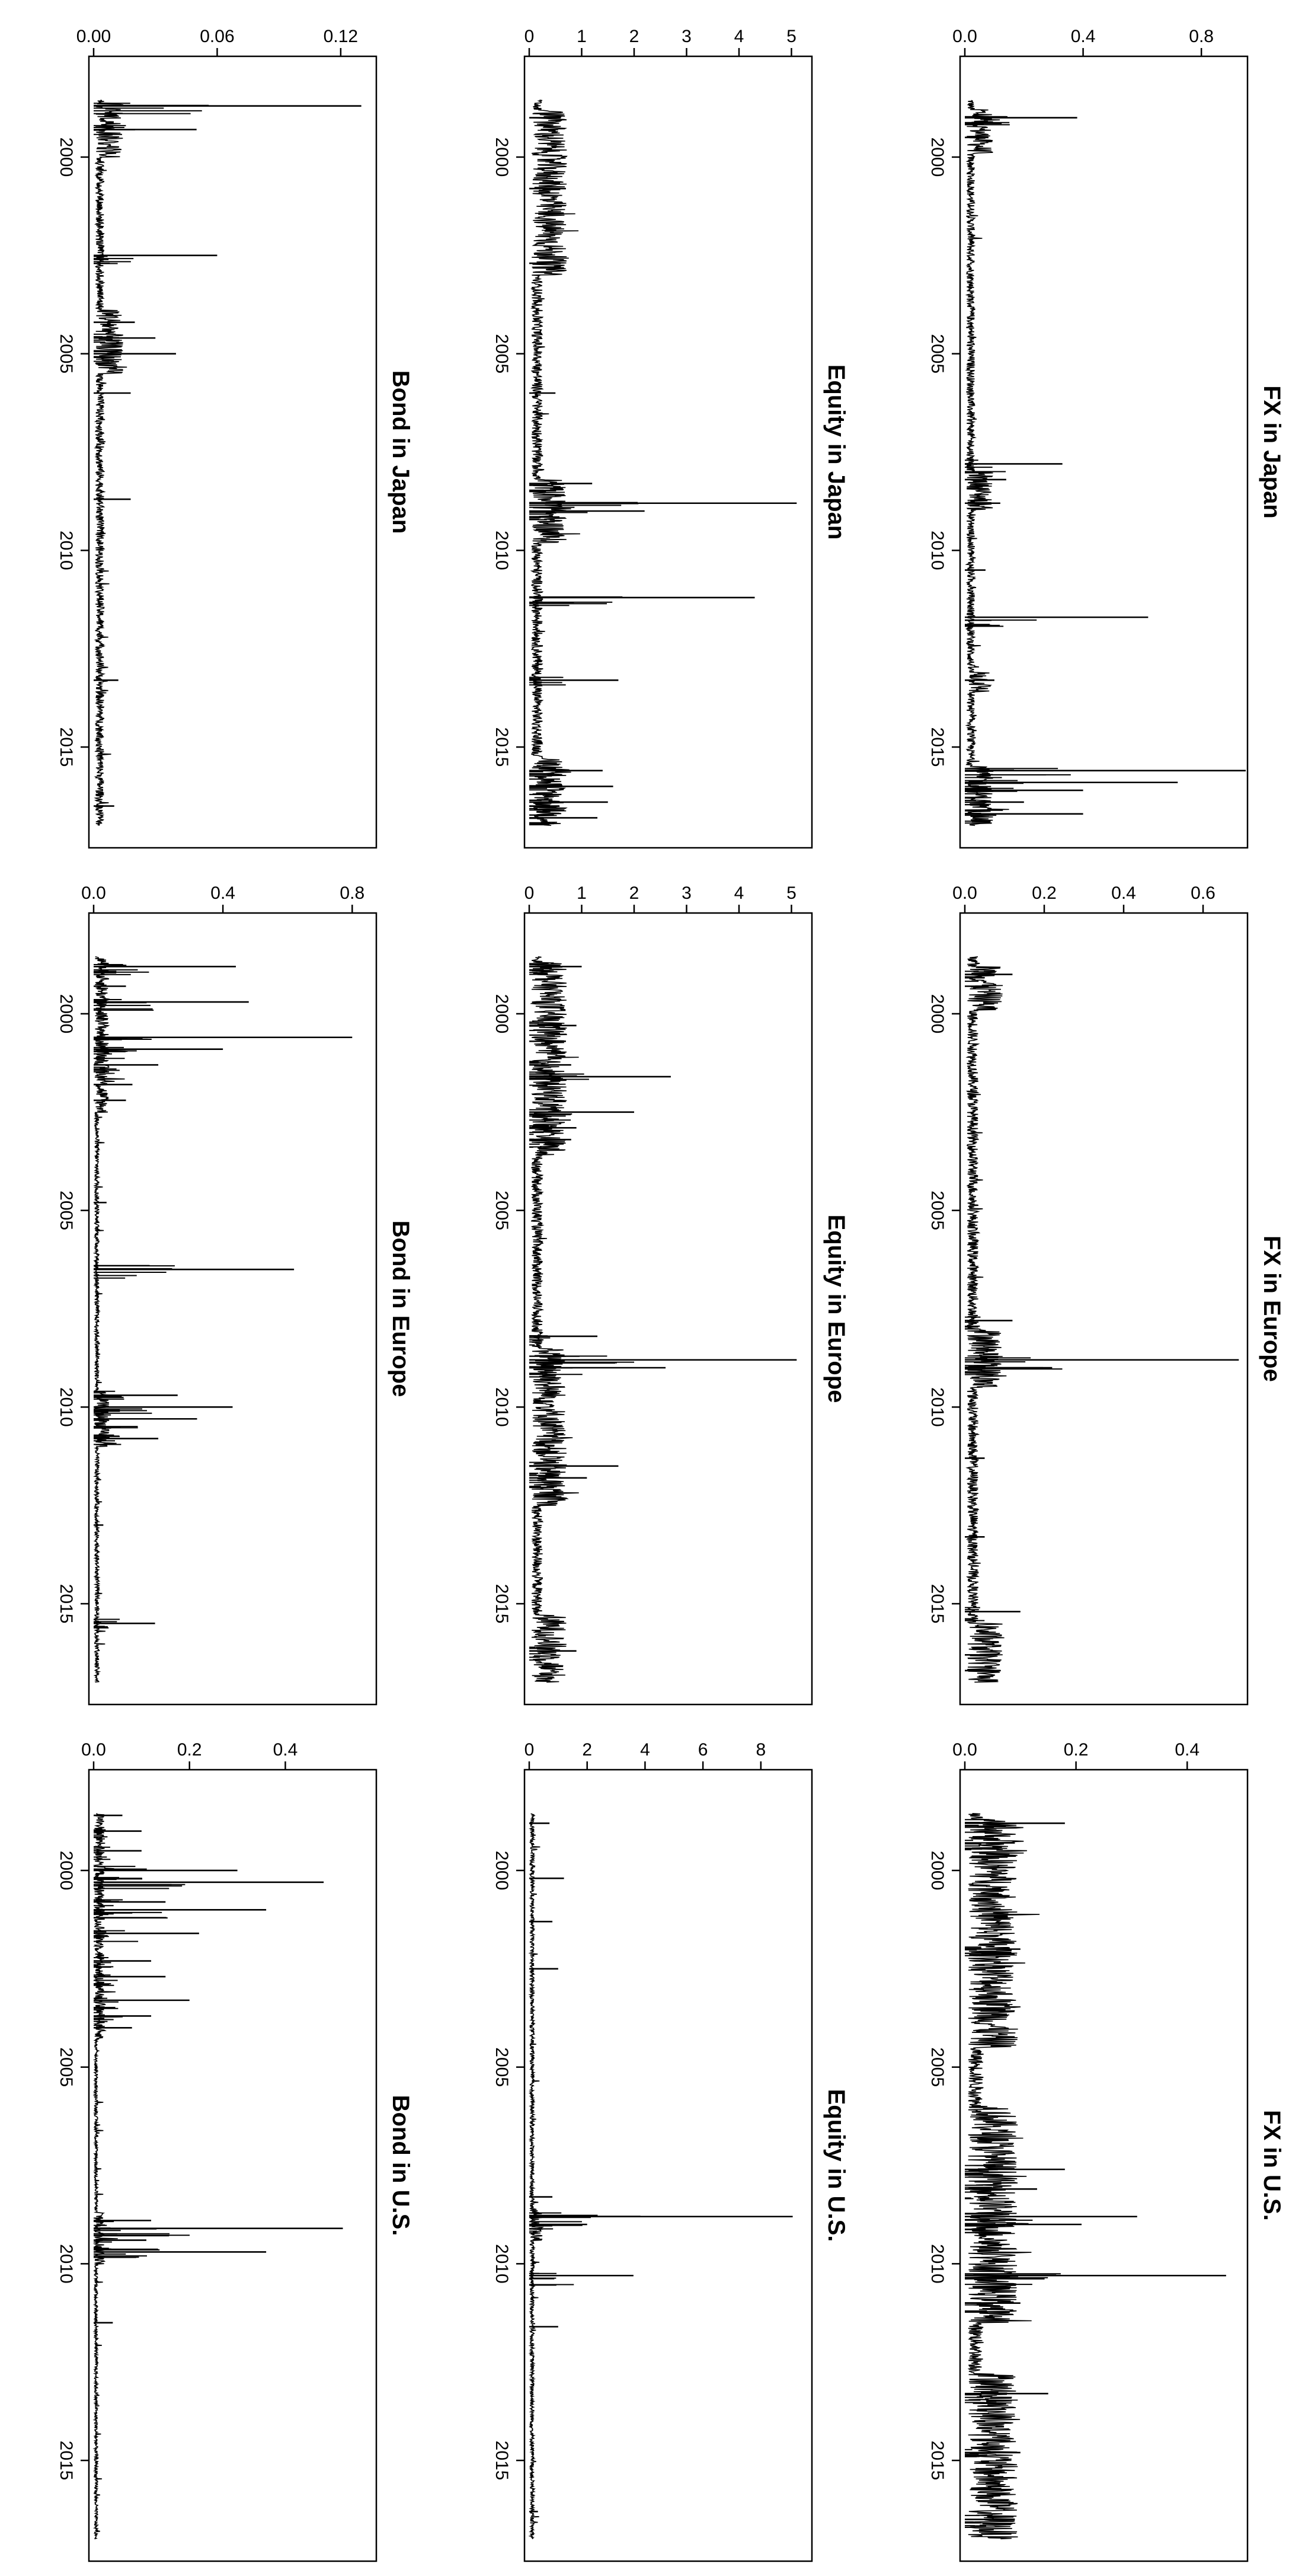  What do you see at coordinates (836, 1309) in the screenshot?
I see `panel-title: Equity in Europe` at bounding box center [836, 1309].